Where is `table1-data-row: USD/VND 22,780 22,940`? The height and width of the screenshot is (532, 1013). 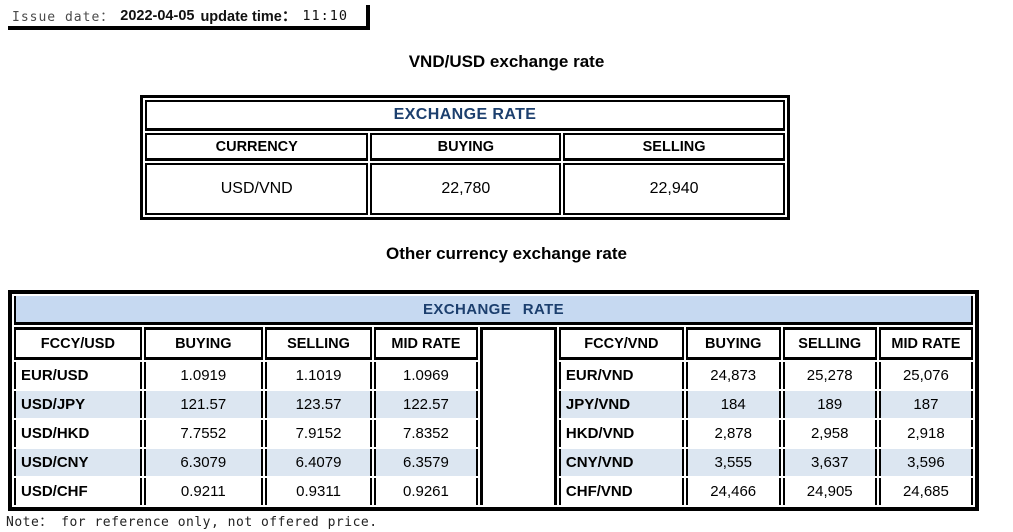 table1-data-row: USD/VND 22,780 22,940 is located at coordinates (465, 189).